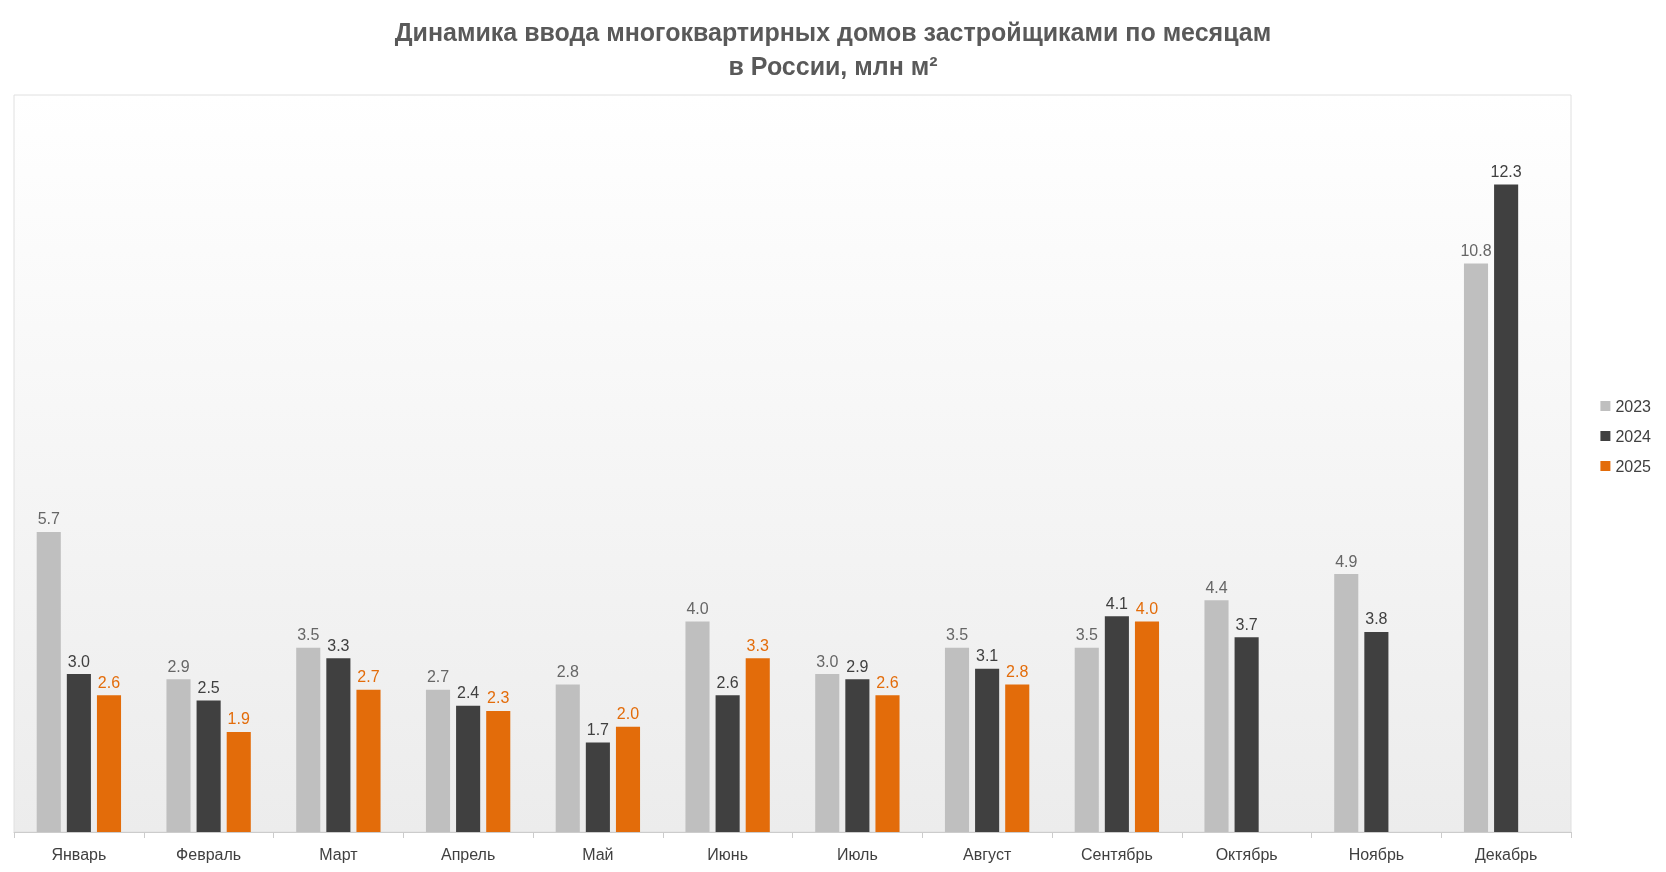 The width and height of the screenshot is (1666, 872). What do you see at coordinates (498, 698) in the screenshot?
I see `data-label: 2.3` at bounding box center [498, 698].